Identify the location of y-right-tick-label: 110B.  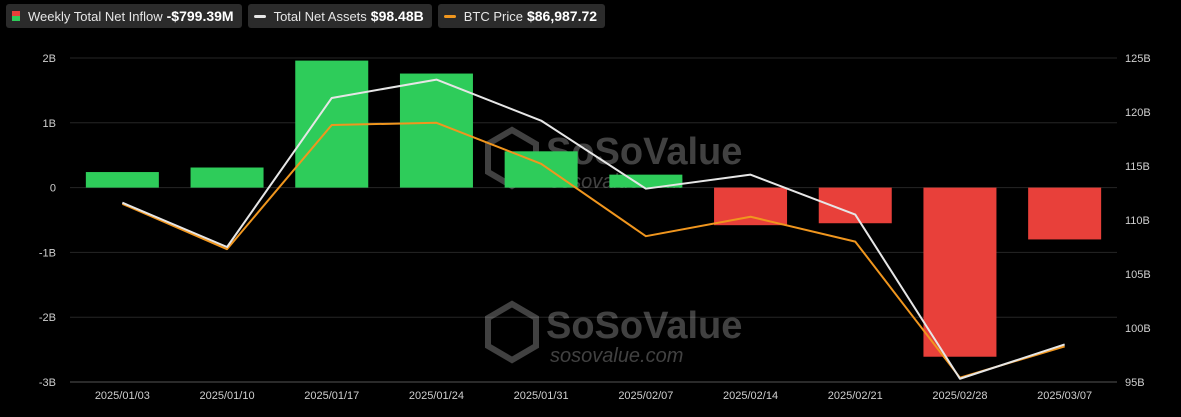
(1137, 221).